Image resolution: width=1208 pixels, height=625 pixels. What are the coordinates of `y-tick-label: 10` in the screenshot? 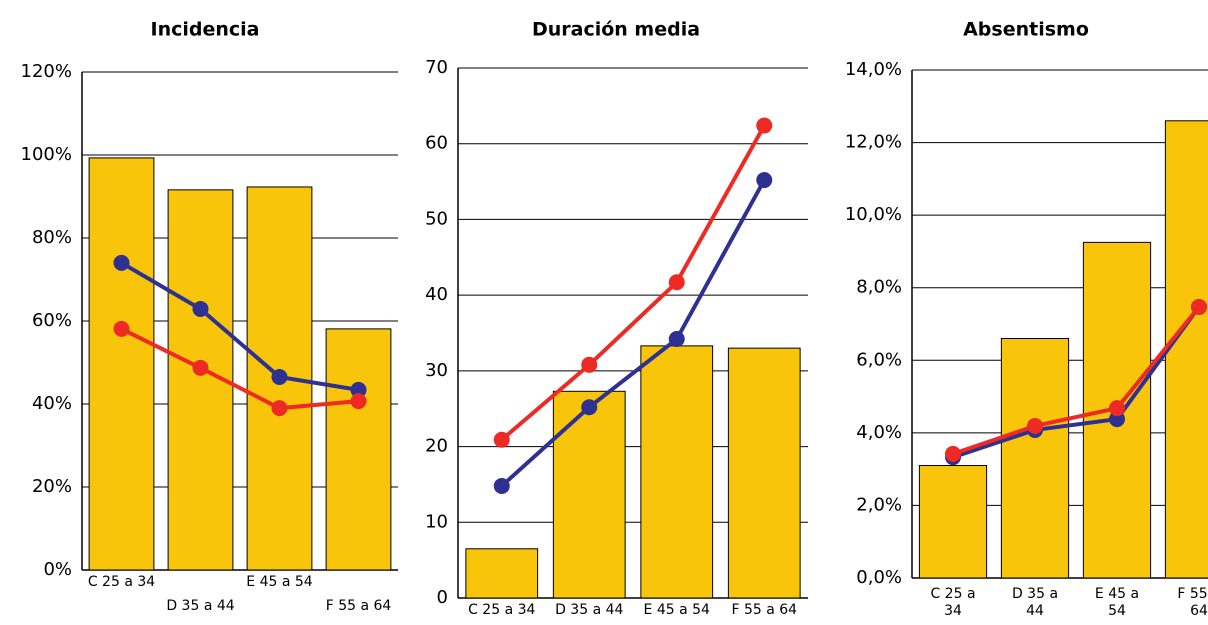 It's located at (436, 521).